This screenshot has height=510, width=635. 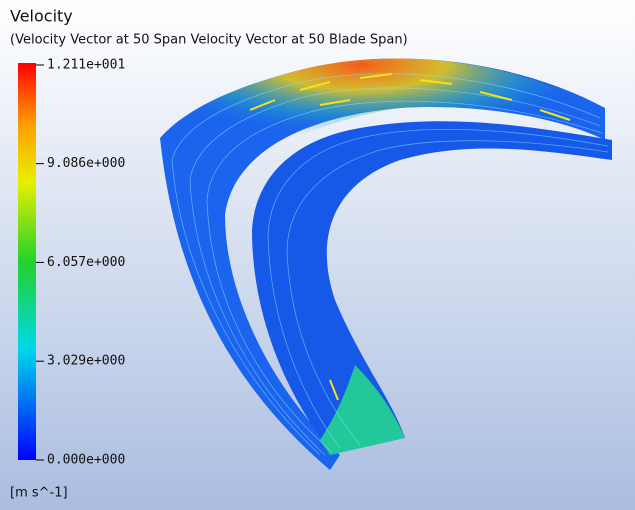 What do you see at coordinates (39, 493) in the screenshot?
I see `legend-unit: [m s^-1]` at bounding box center [39, 493].